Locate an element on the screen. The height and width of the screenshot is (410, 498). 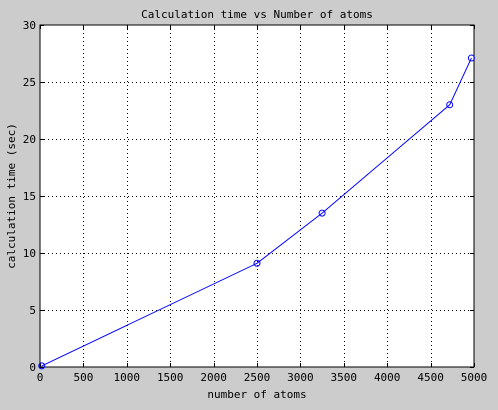
x-tick-label: 1000 is located at coordinates (127, 377).